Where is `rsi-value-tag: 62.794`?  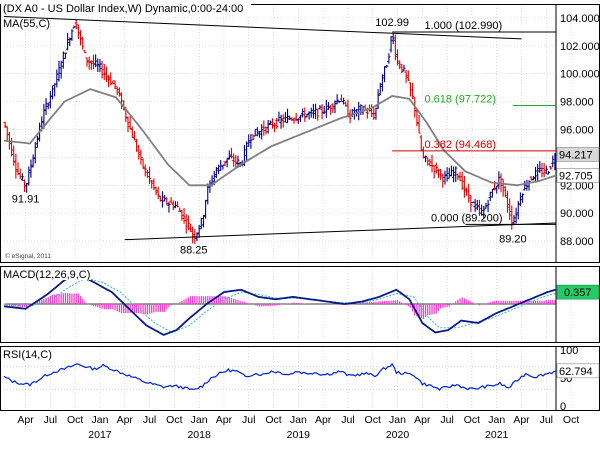 rsi-value-tag: 62.794 is located at coordinates (576, 372).